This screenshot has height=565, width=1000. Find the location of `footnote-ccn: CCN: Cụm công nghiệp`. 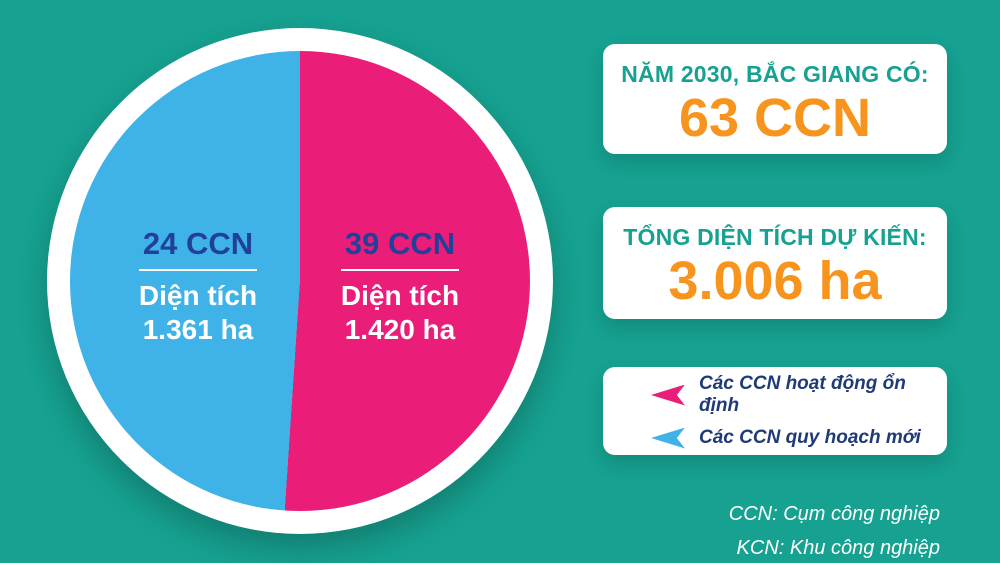

footnote-ccn: CCN: Cụm công nghiệp is located at coordinates (834, 514).